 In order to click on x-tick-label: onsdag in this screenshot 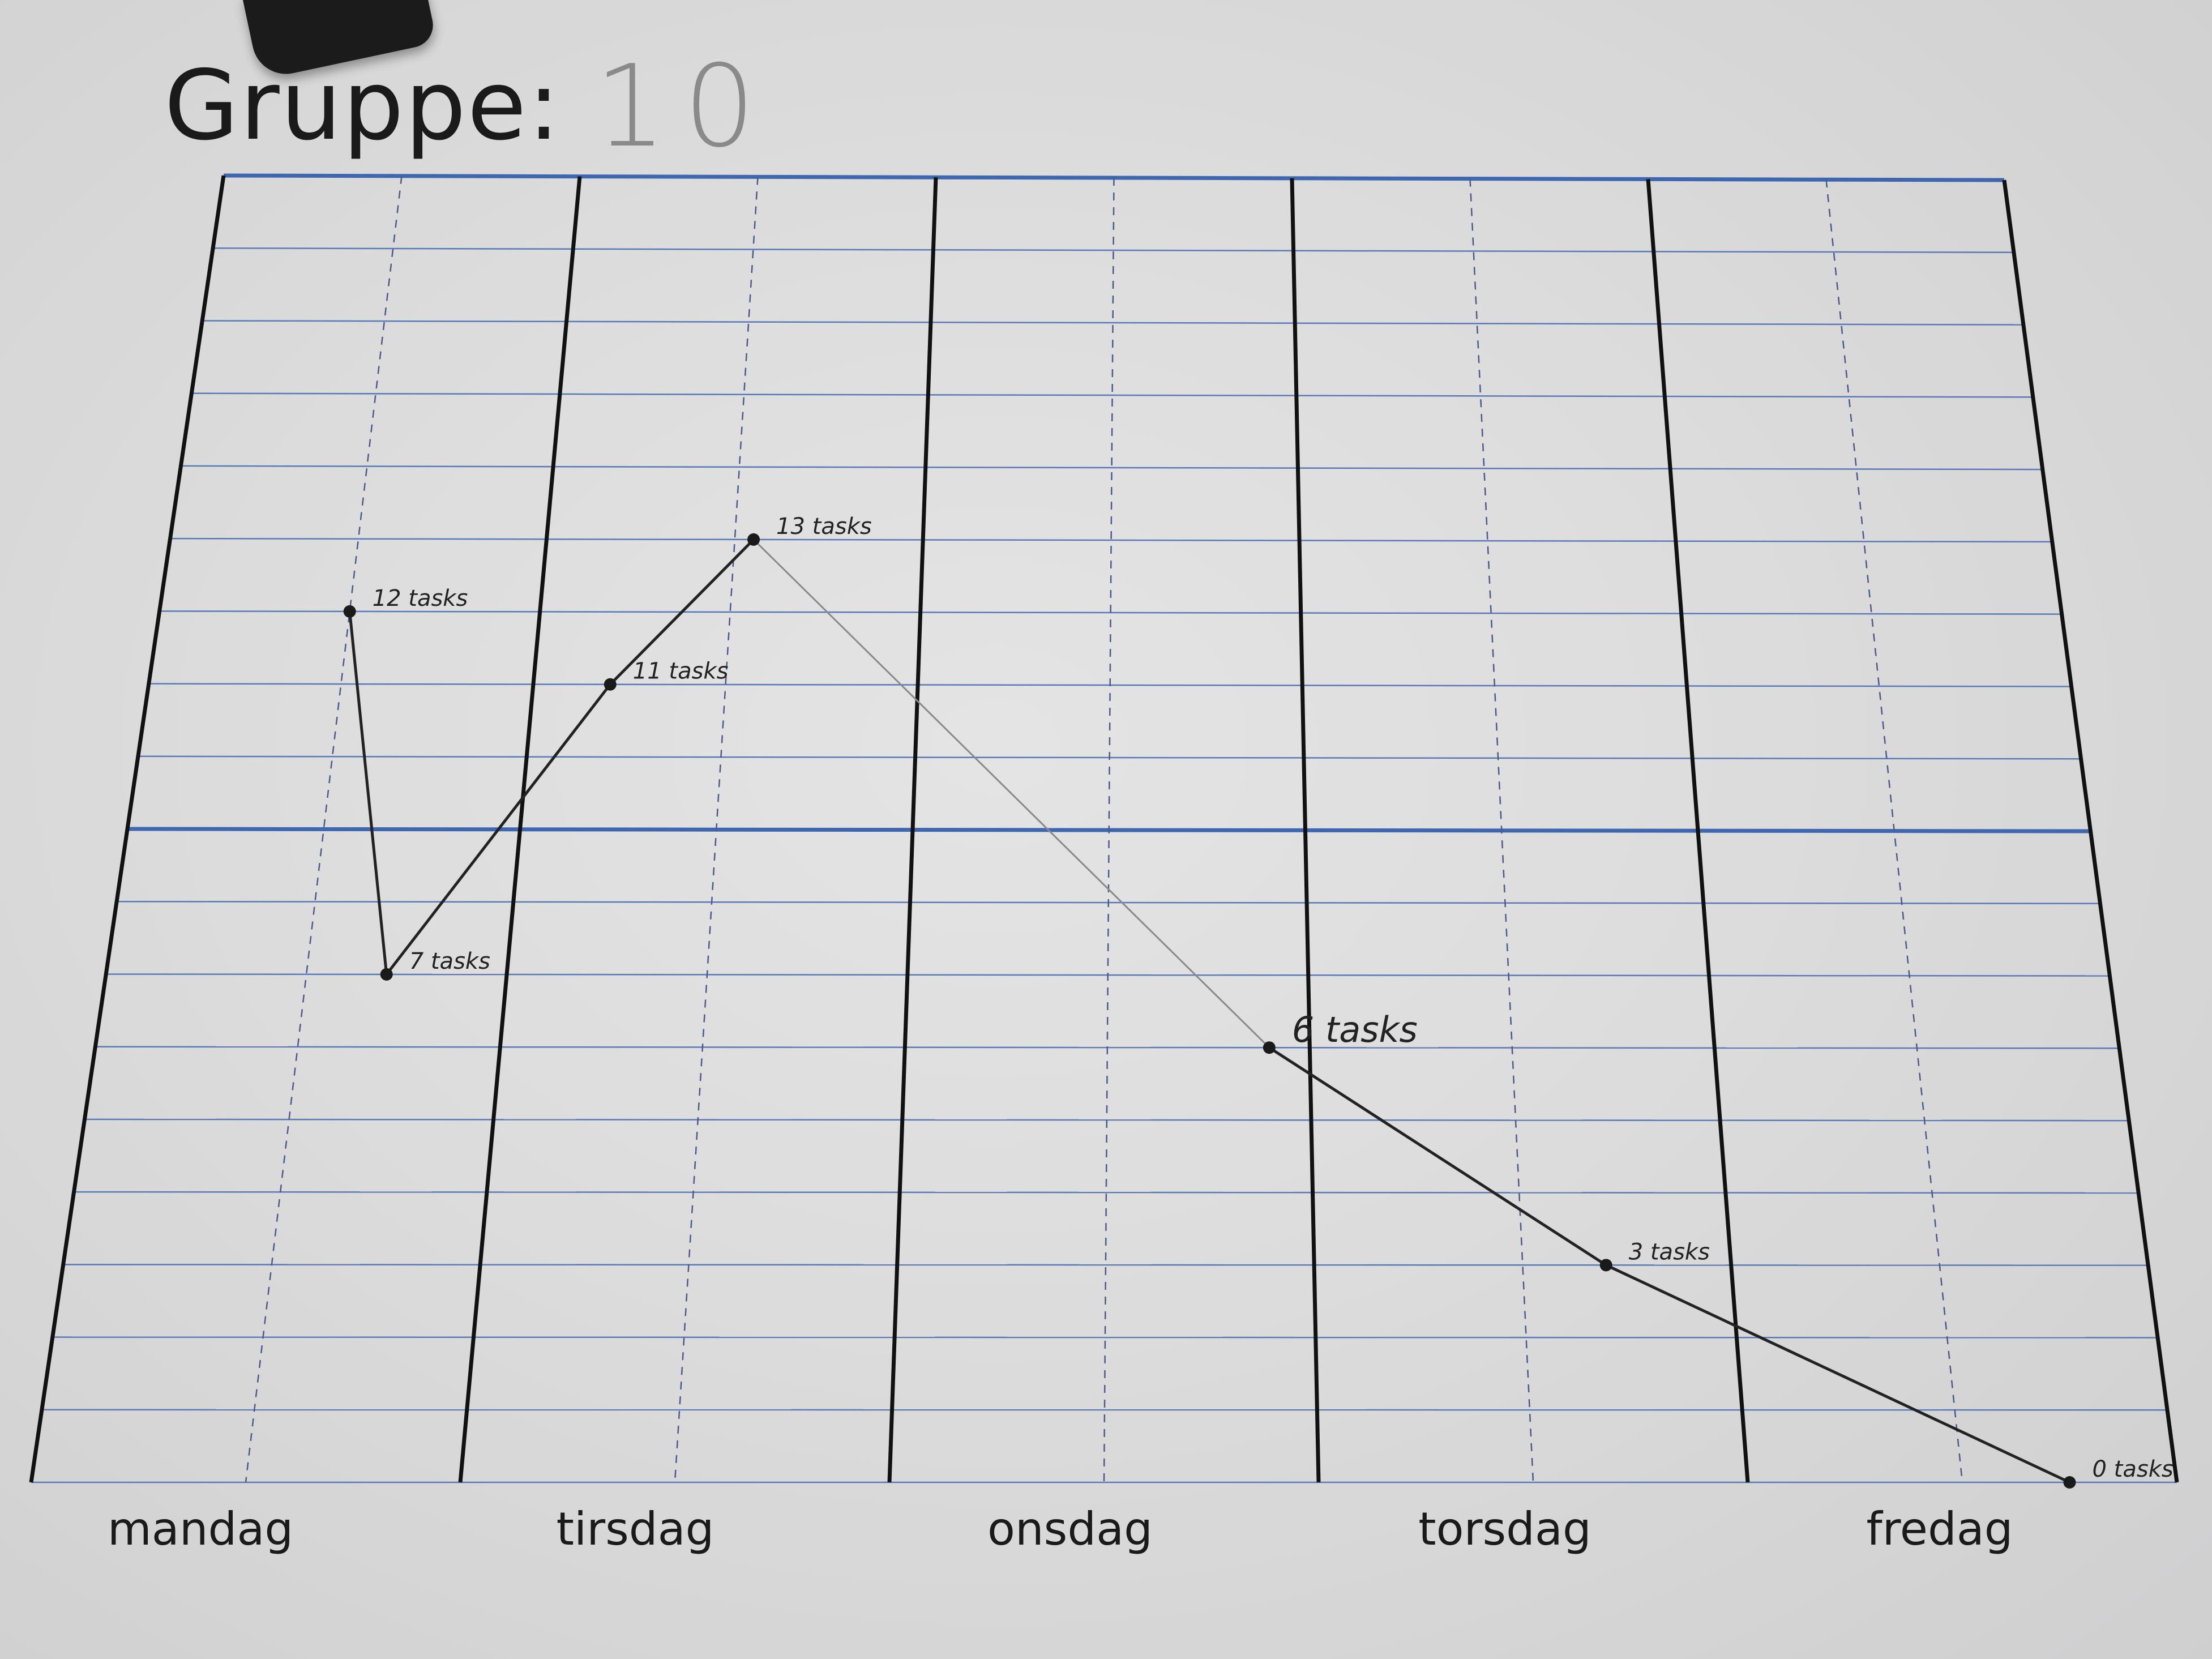, I will do `click(1070, 1529)`.